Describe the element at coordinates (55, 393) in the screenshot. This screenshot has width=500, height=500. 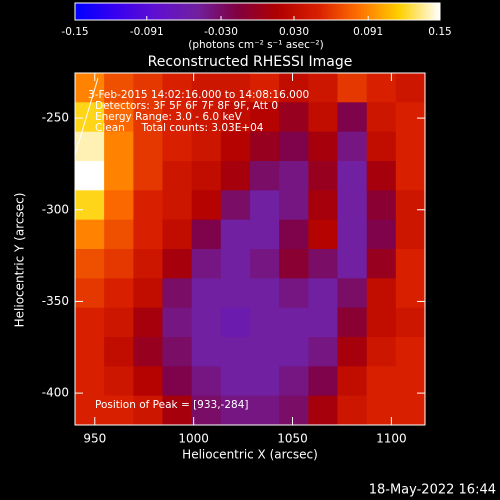
I see `y-tick-label: -400` at that location.